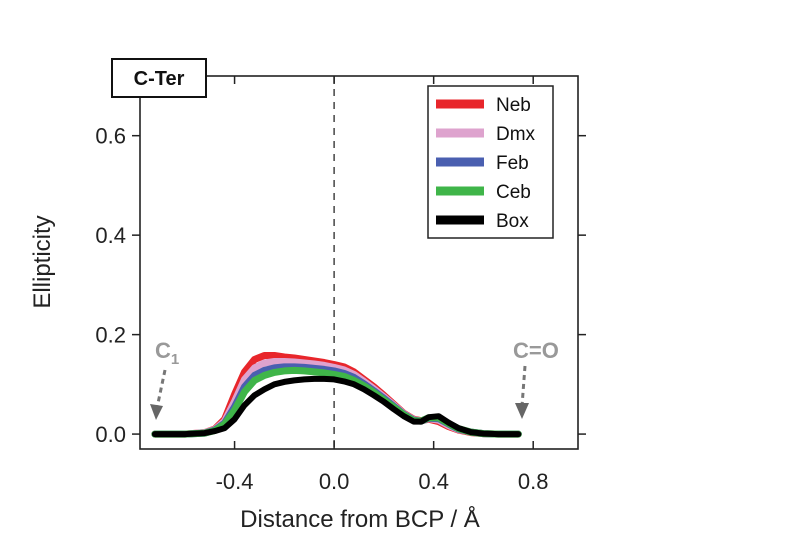 This screenshot has width=805, height=536. Describe the element at coordinates (110, 136) in the screenshot. I see `y-tick-label: 0.6` at that location.